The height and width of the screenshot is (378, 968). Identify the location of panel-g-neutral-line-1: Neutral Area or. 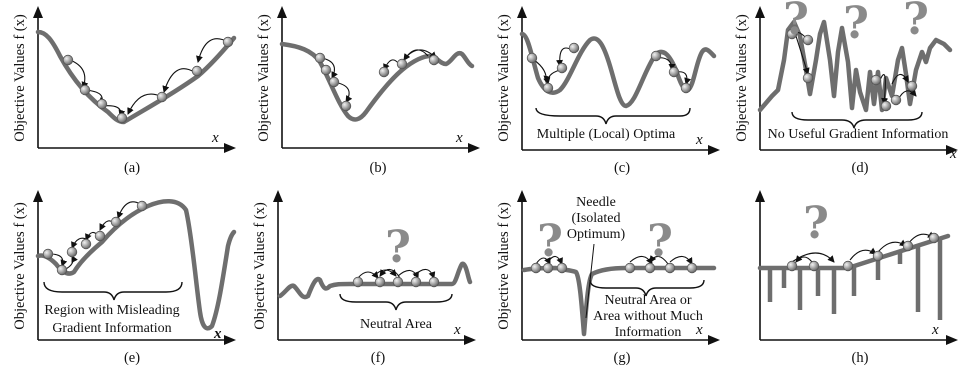
(647, 300).